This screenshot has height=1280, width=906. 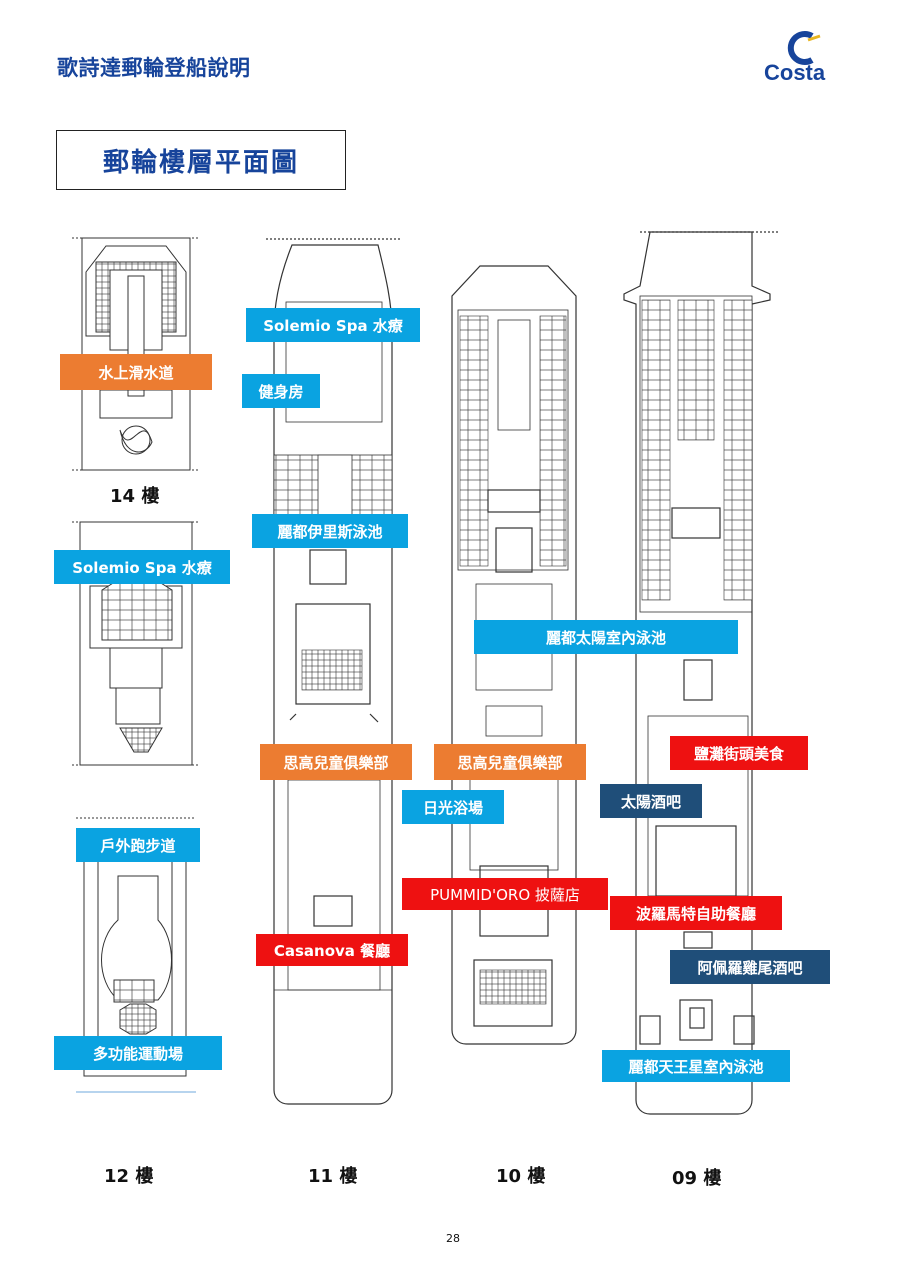 I want to click on floor-label-12: 12 樓, so click(x=129, y=1176).